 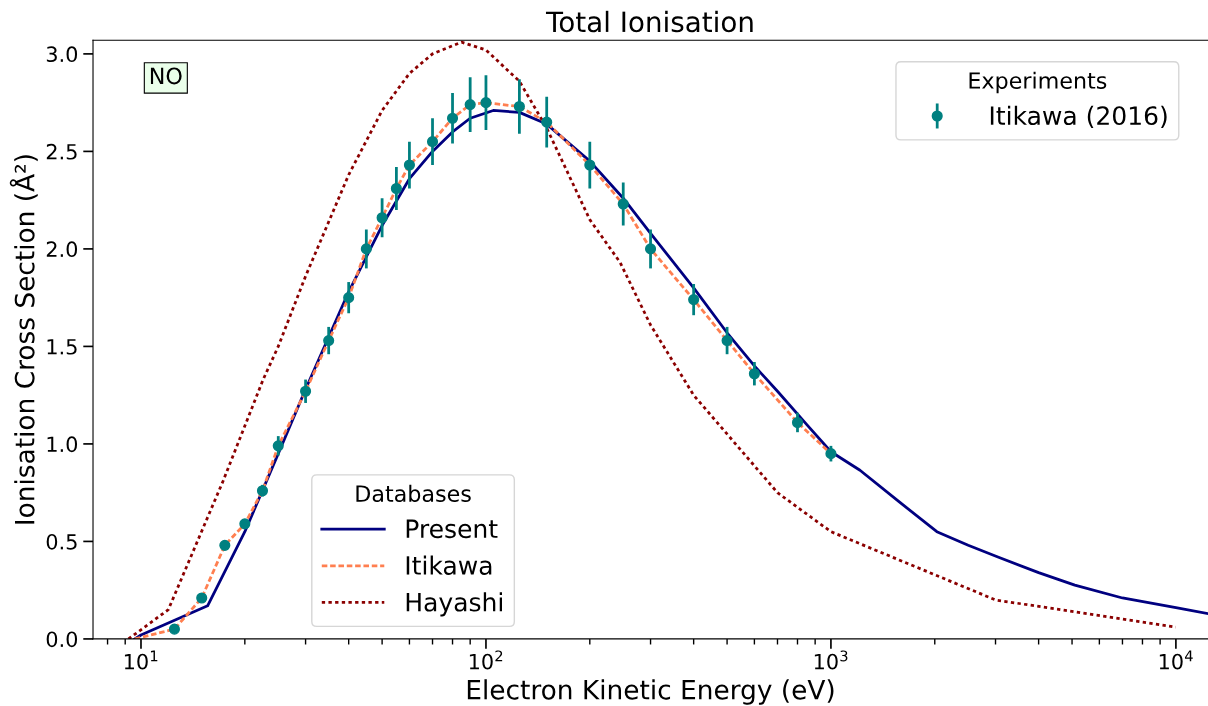 I want to click on x-tick-label: 10$^{1}$, so click(x=141, y=660).